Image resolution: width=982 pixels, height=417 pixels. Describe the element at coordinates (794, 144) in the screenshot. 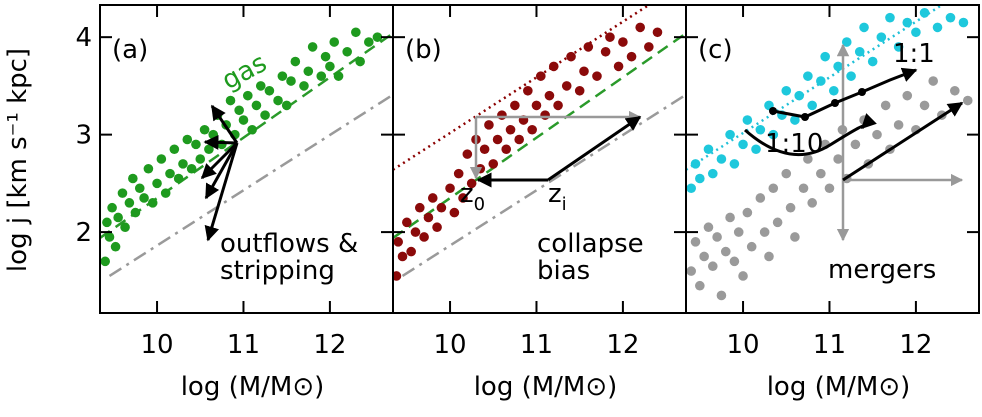

I see `annotation: 1:10` at that location.